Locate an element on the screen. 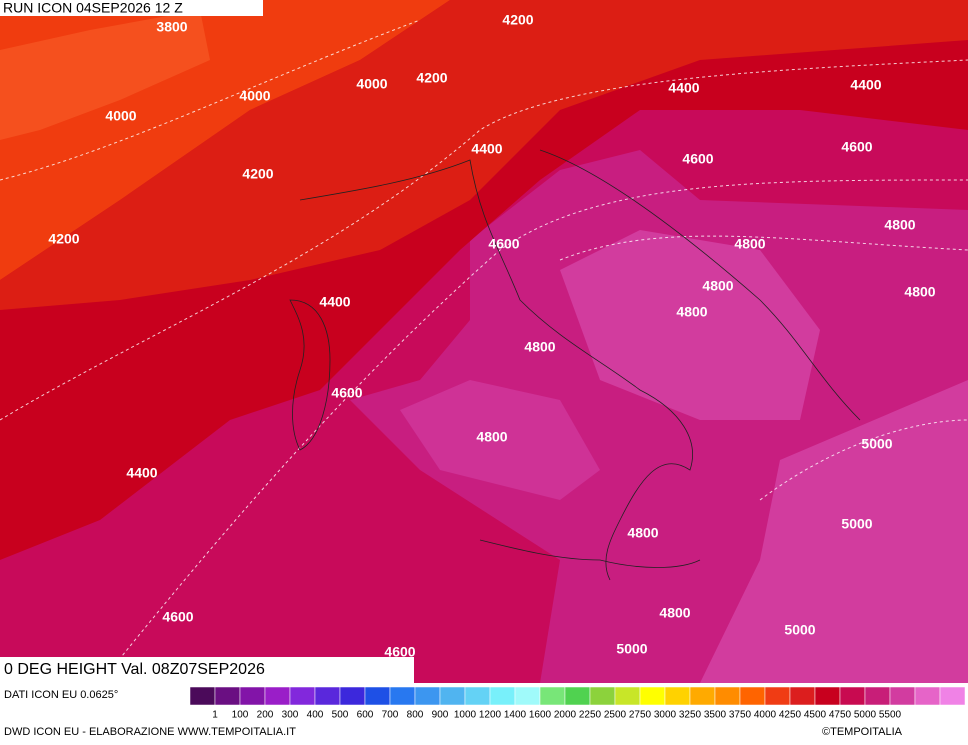 The width and height of the screenshot is (968, 745). colorbar-label: 1400 is located at coordinates (515, 715).